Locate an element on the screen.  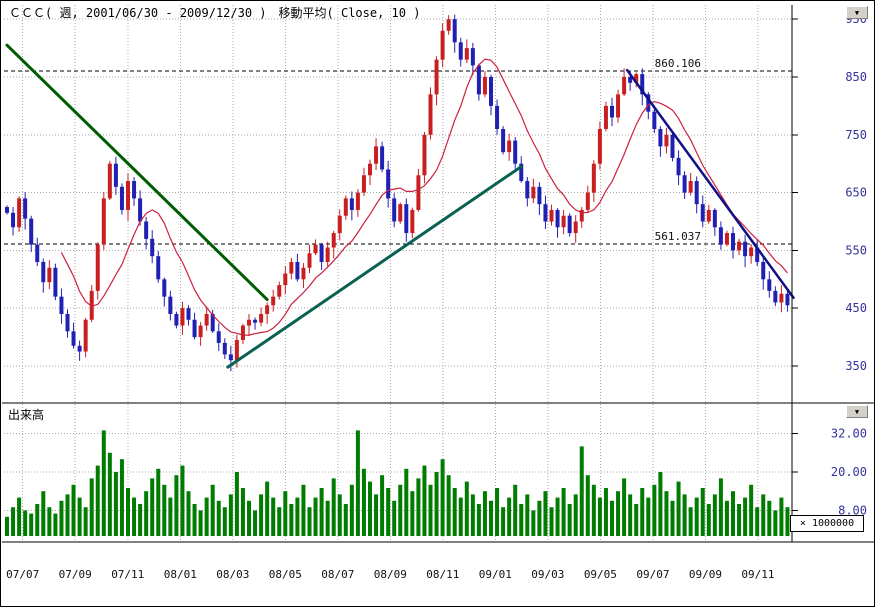
price-axis-label: 850 is located at coordinates (856, 77).